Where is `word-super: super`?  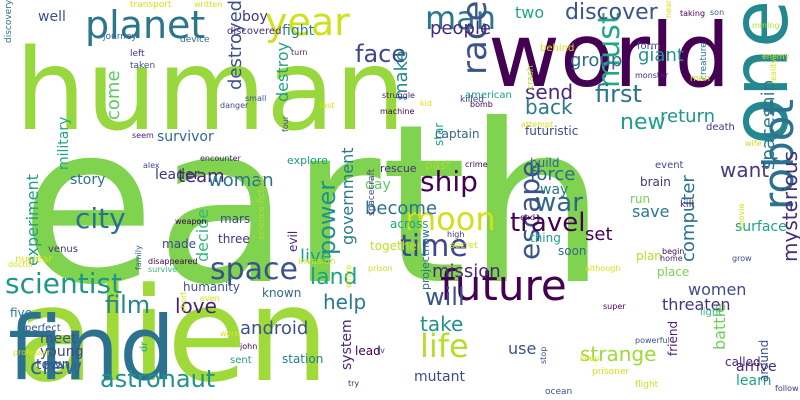 word-super: super is located at coordinates (614, 306).